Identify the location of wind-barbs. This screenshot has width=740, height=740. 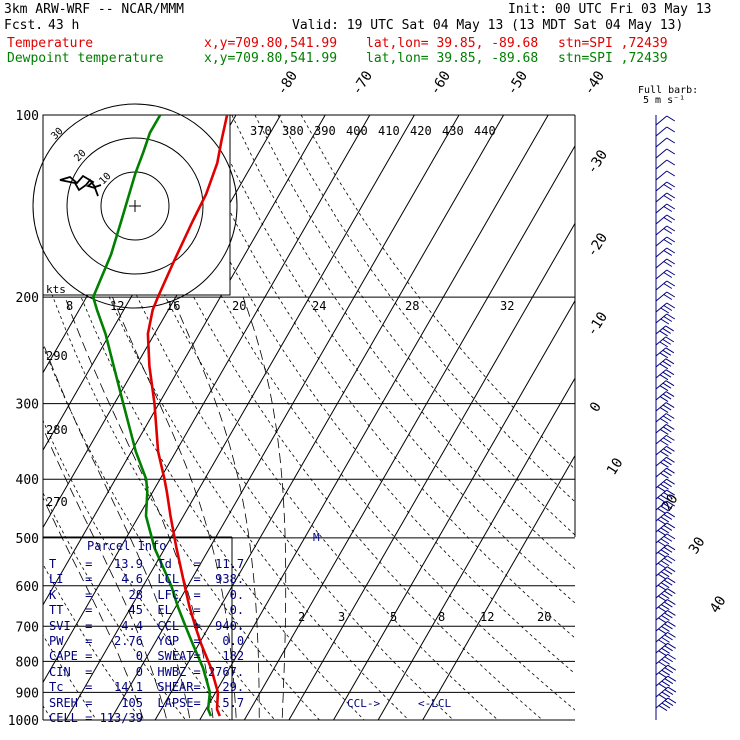
(666, 417).